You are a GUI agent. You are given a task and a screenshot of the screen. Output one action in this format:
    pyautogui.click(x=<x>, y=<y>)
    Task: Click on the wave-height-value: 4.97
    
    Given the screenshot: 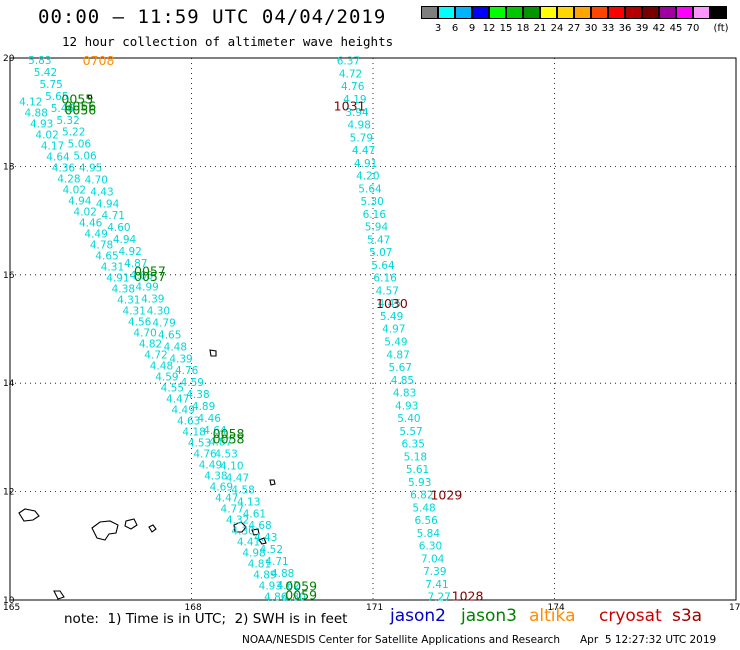 What is the action you would take?
    pyautogui.click(x=393, y=330)
    